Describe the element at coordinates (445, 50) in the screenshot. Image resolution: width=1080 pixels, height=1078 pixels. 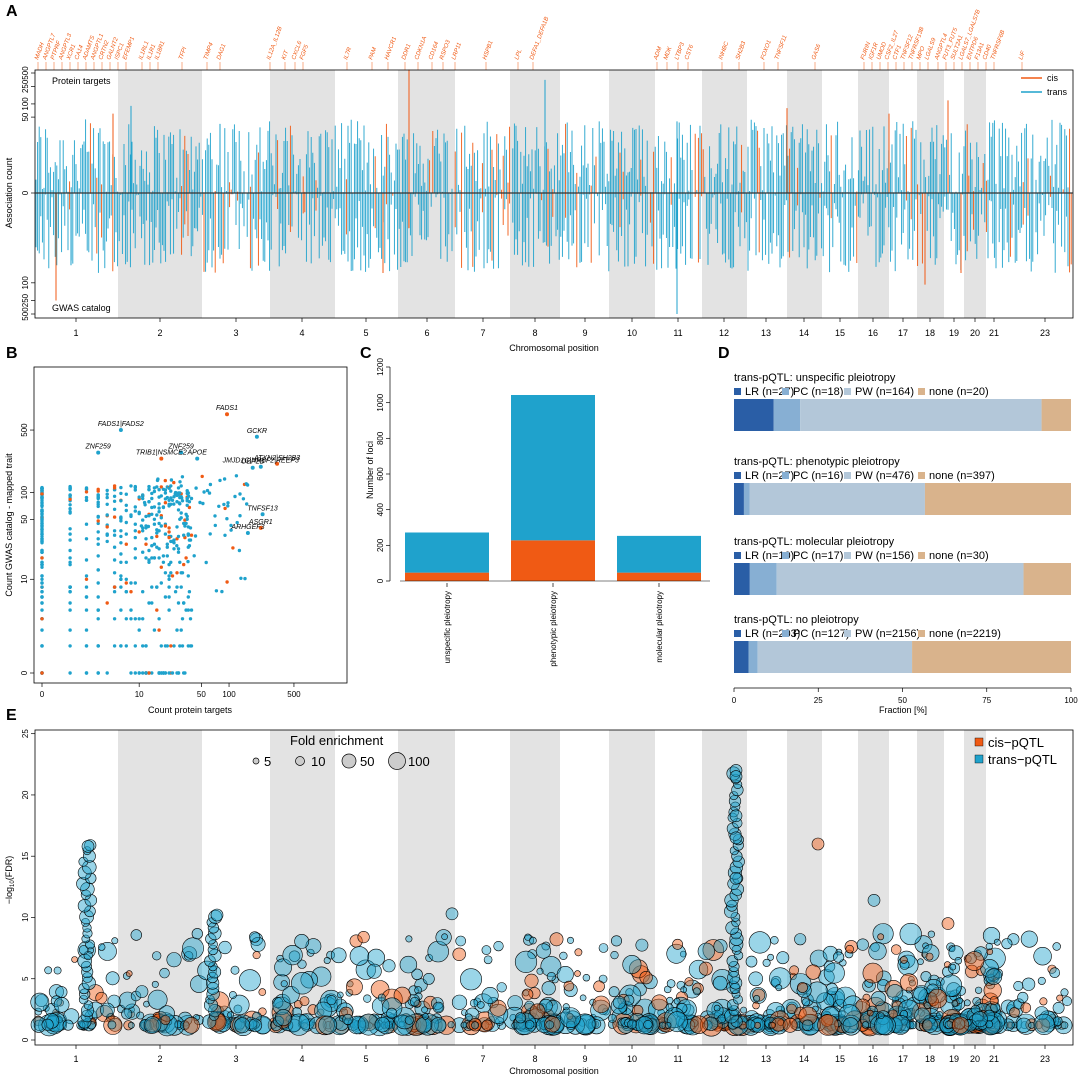
I see `gene-label: RSPO3` at that location.